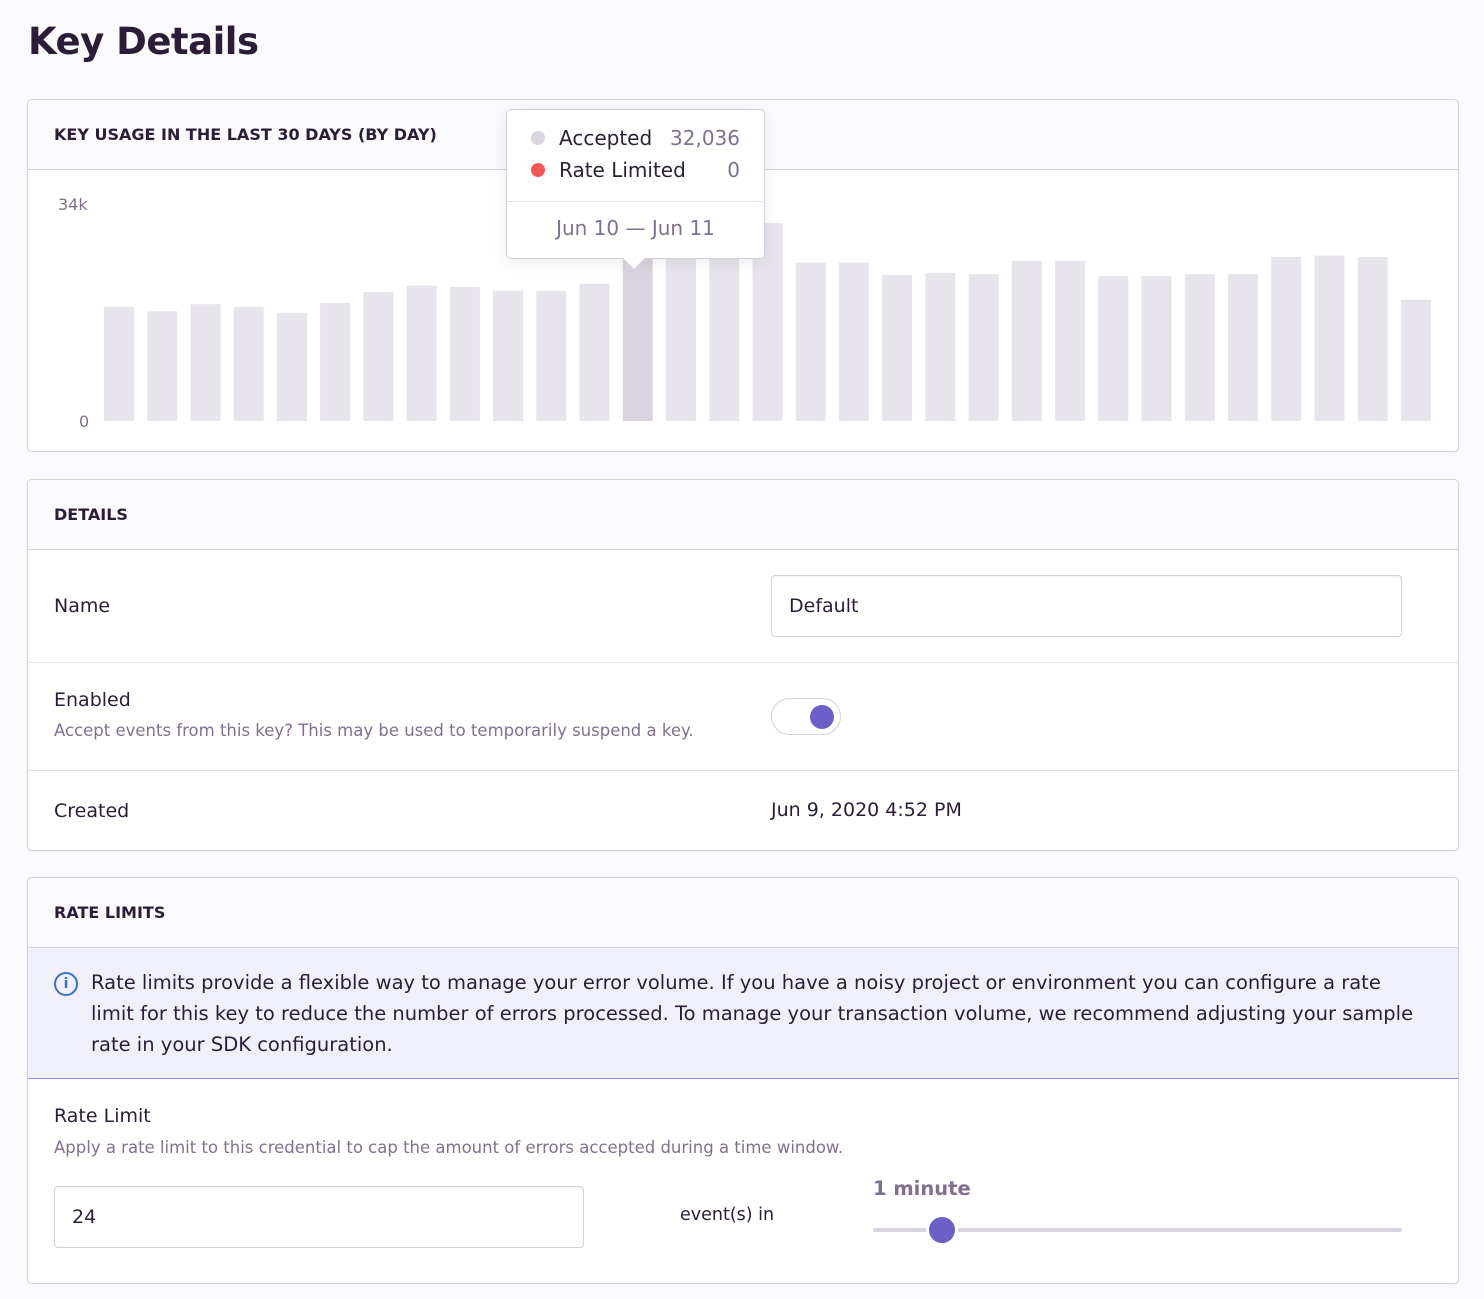 Image resolution: width=1484 pixels, height=1299 pixels. Describe the element at coordinates (143, 41) in the screenshot. I see `page-title: Key Details` at that location.